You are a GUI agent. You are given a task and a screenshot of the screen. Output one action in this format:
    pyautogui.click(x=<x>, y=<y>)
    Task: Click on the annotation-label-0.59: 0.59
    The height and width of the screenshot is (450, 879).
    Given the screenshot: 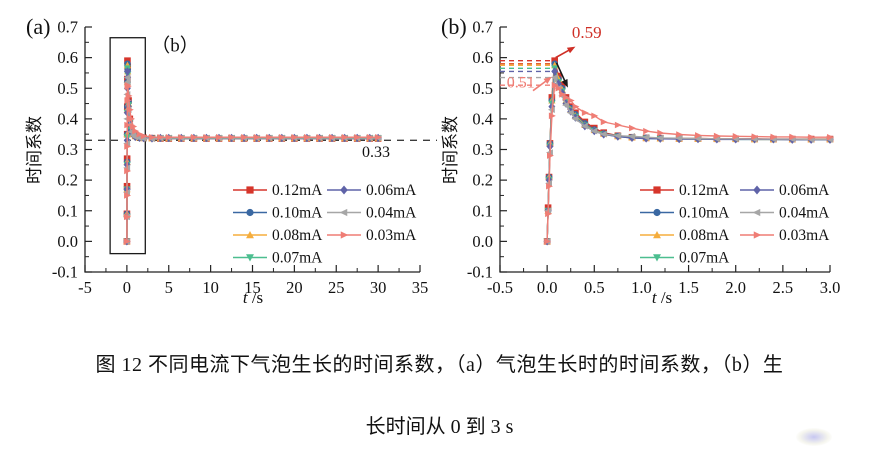 What is the action you would take?
    pyautogui.click(x=587, y=32)
    